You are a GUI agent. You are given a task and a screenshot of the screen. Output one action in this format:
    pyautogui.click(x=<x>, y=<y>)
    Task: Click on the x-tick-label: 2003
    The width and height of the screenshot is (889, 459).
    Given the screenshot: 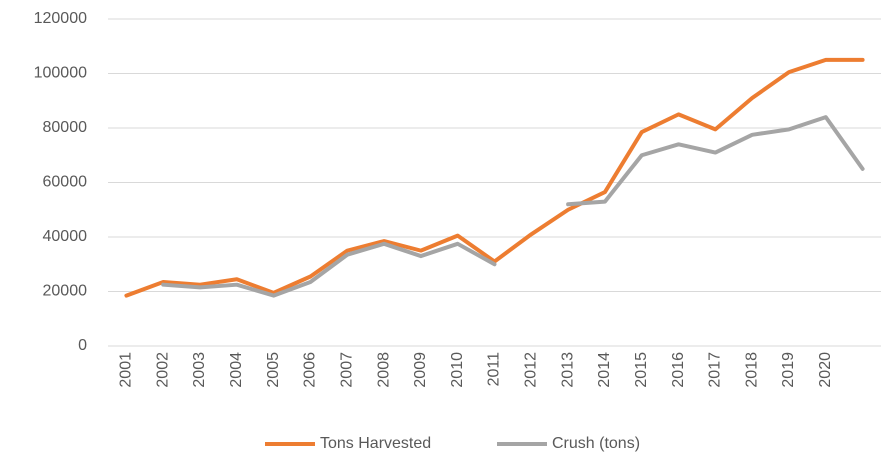 What is the action you would take?
    pyautogui.click(x=199, y=370)
    